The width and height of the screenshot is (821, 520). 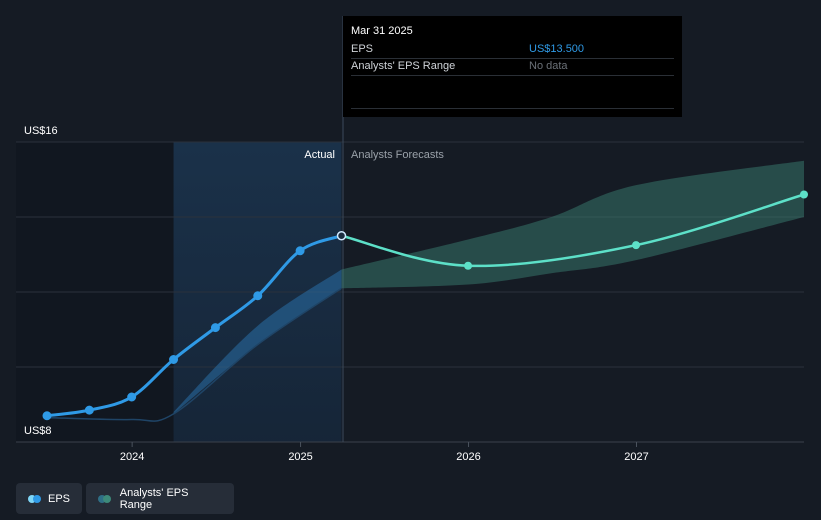 What do you see at coordinates (362, 49) in the screenshot?
I see `tooltip-eps-label: EPS` at bounding box center [362, 49].